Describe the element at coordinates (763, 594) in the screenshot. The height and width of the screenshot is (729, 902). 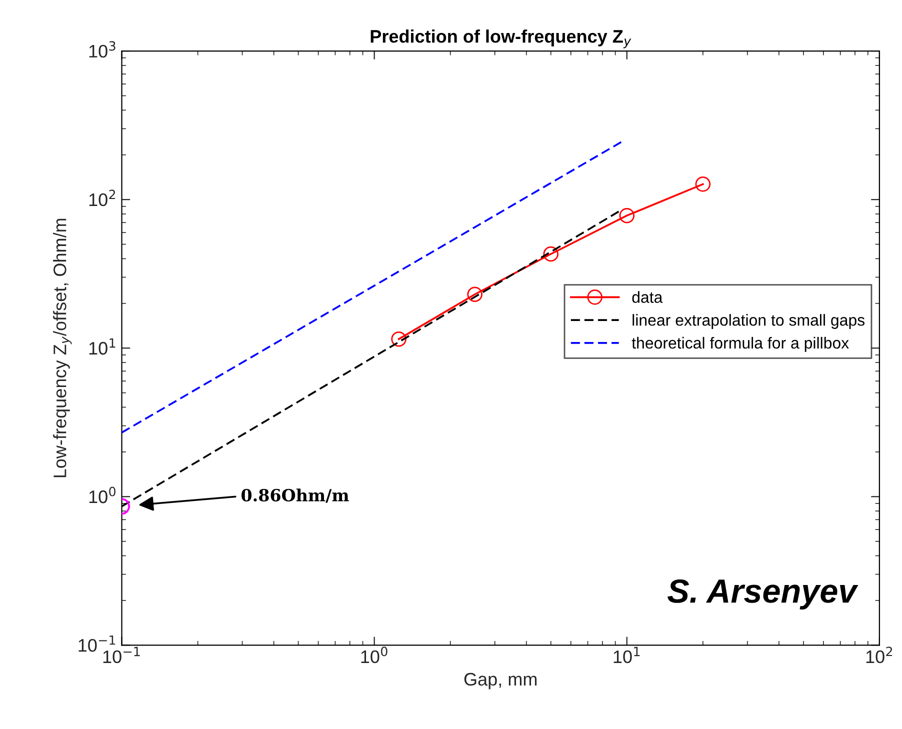
I see `annotation: S. Arsenyev` at that location.